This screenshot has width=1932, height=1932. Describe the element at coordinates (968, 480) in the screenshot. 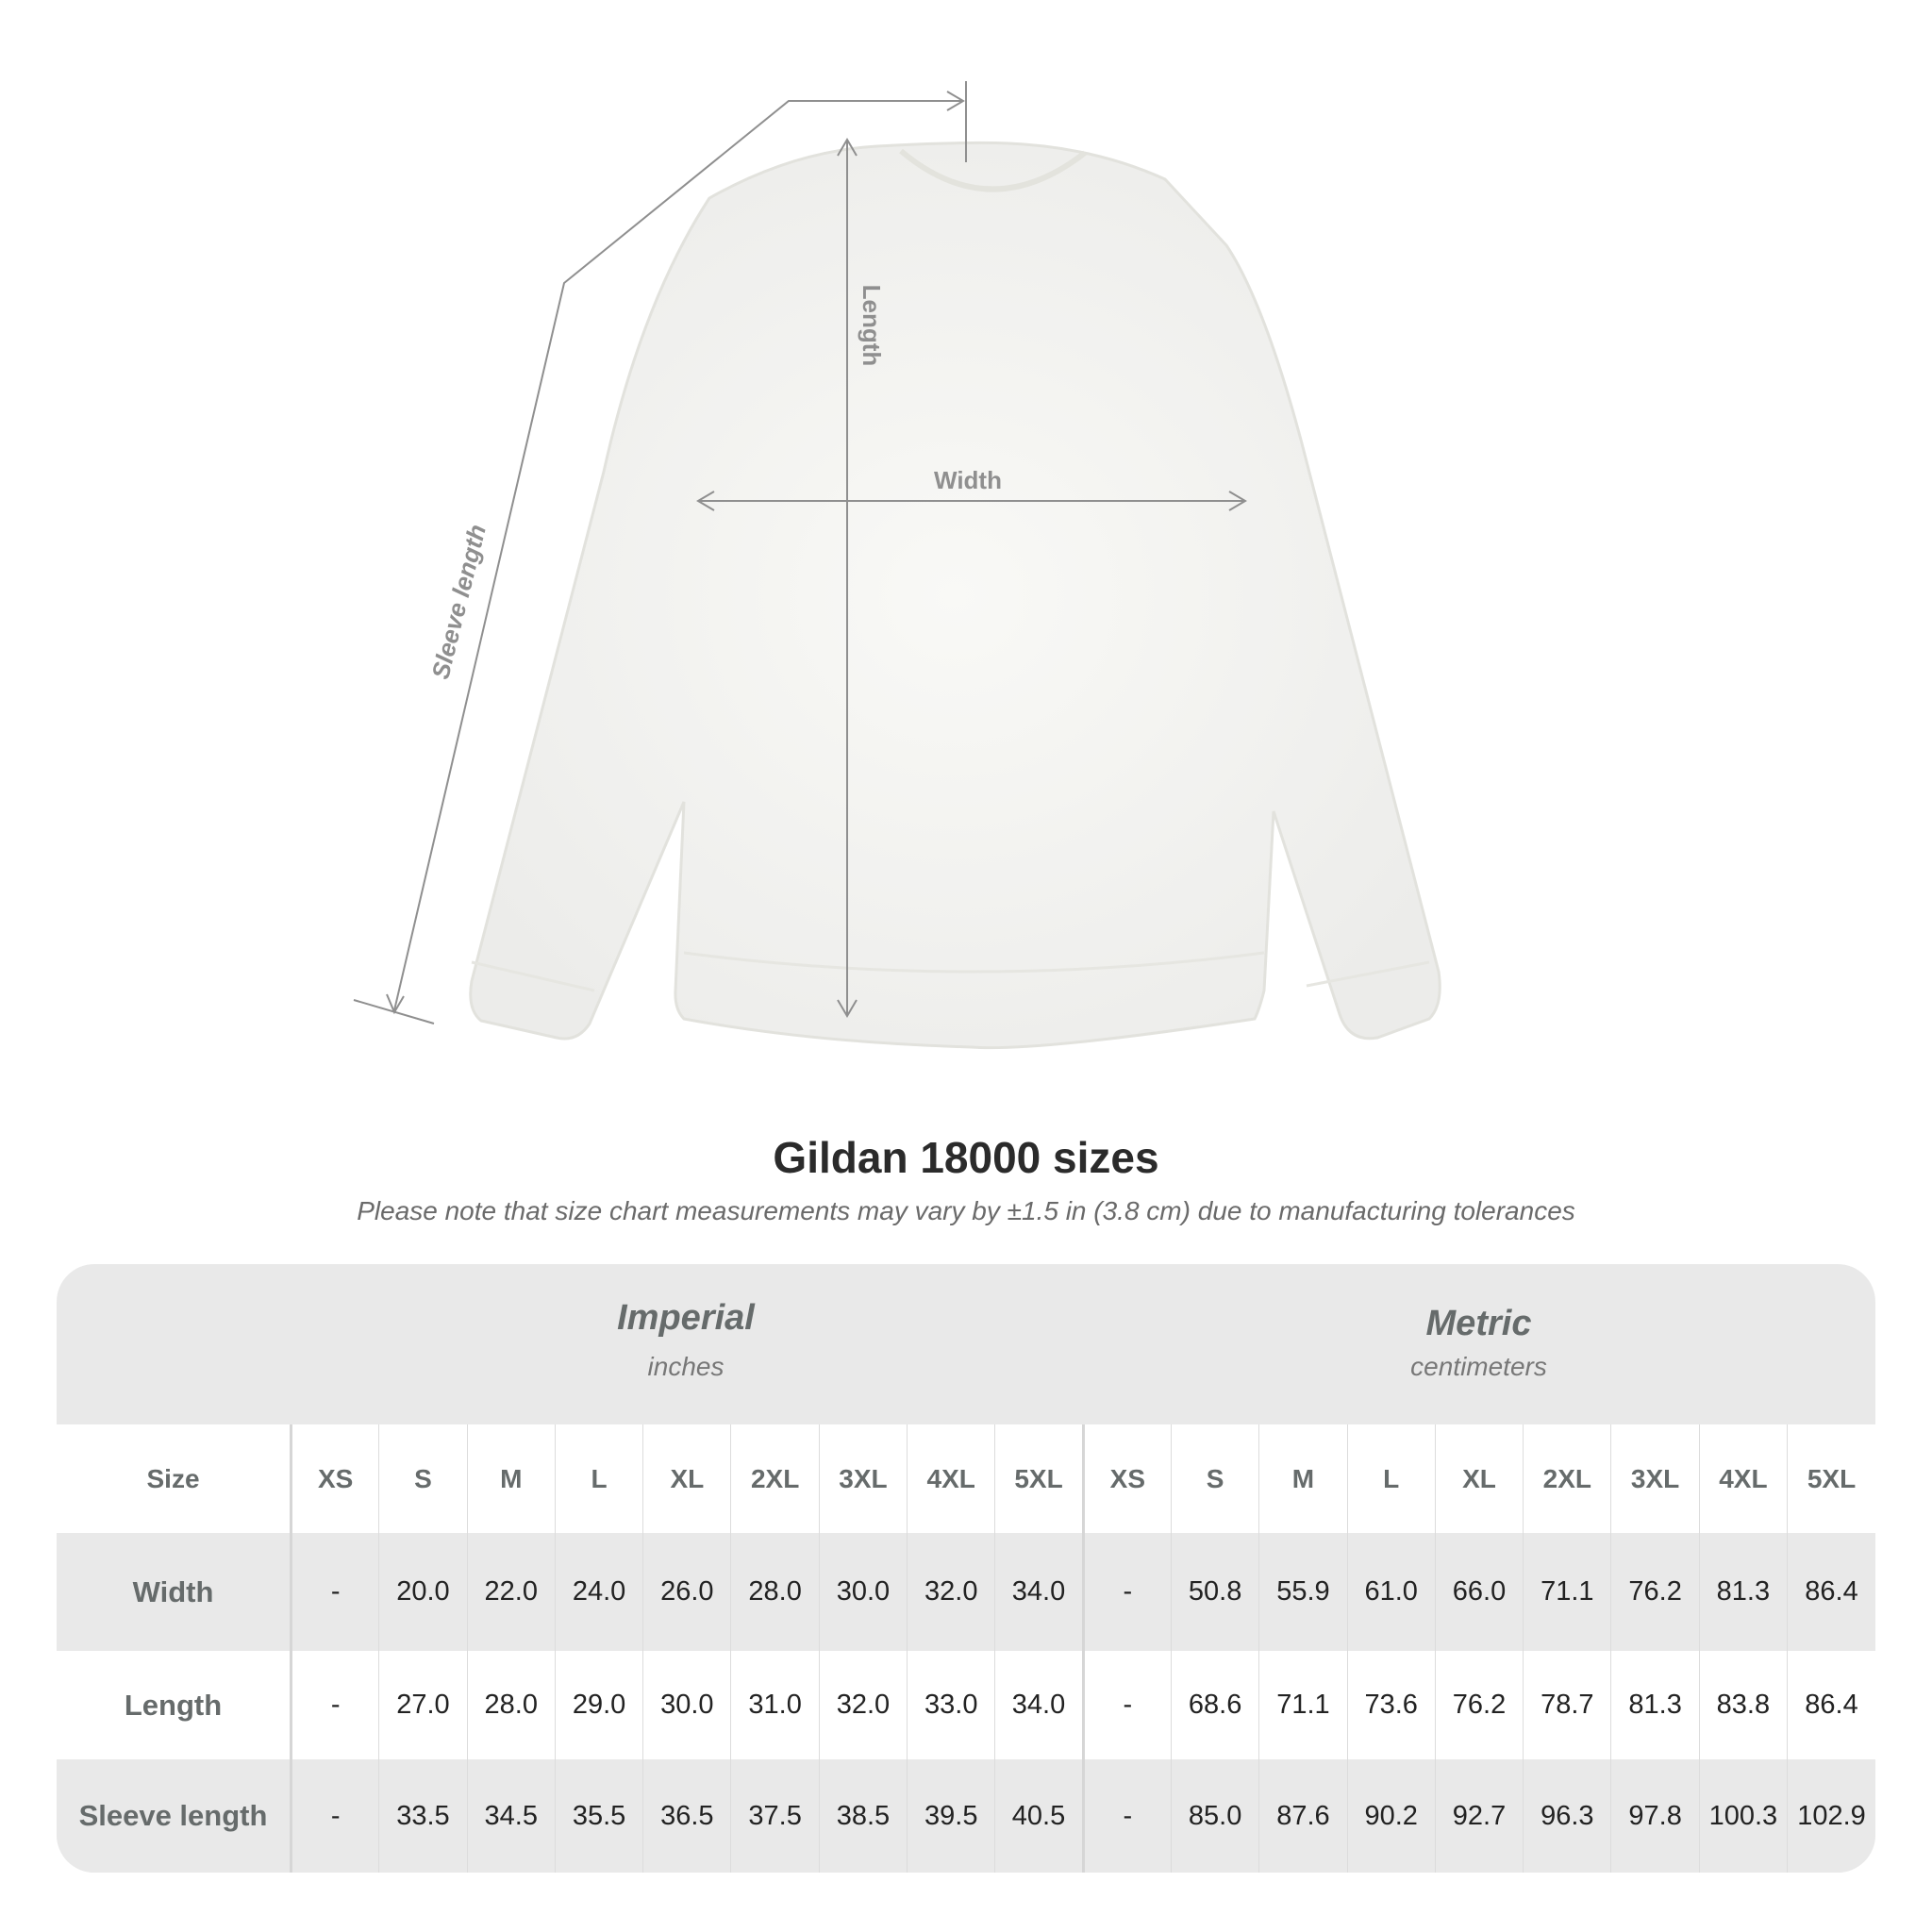

I see `width-label: Width` at that location.